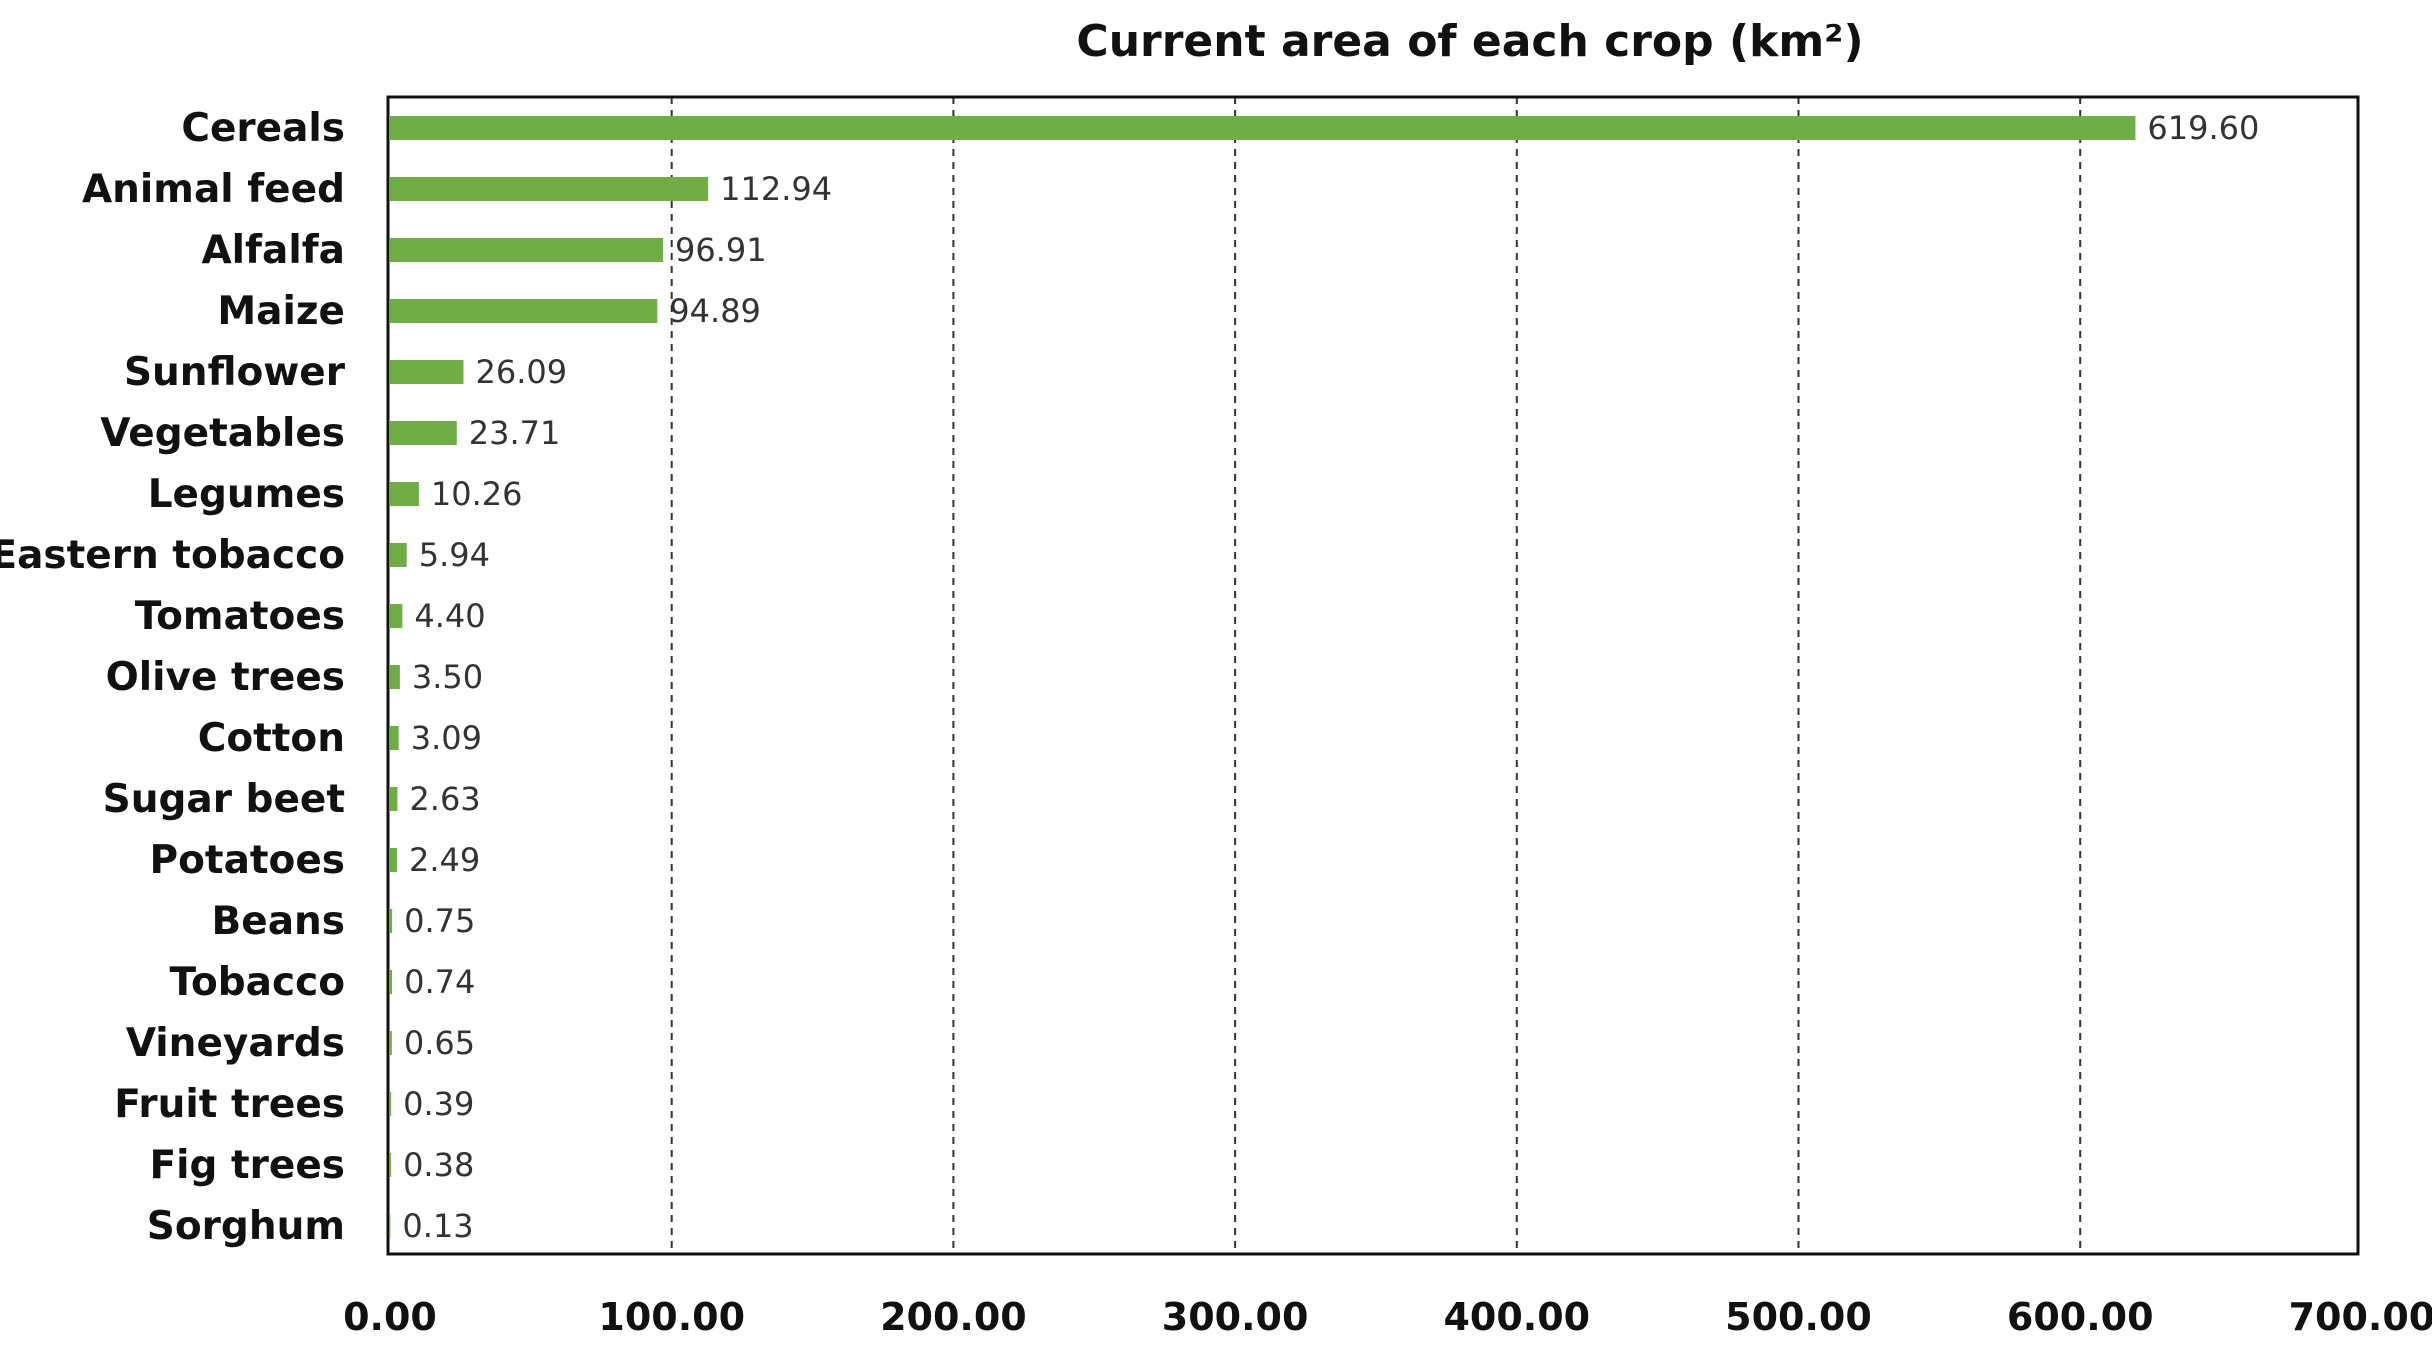 The image size is (2432, 1354). Describe the element at coordinates (438, 1104) in the screenshot. I see `data-label: 0.39` at that location.